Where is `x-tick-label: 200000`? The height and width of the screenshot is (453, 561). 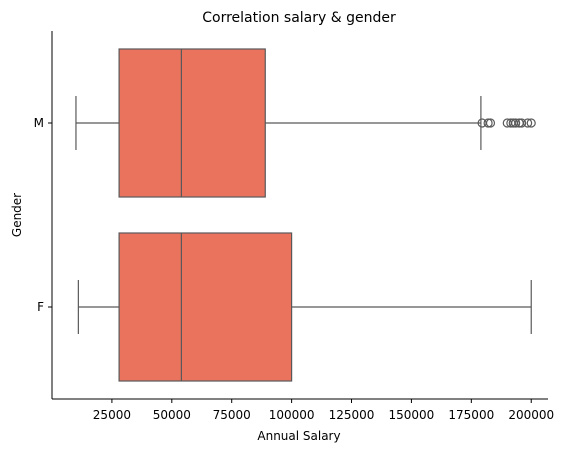
x-tick-label: 200000 is located at coordinates (531, 415).